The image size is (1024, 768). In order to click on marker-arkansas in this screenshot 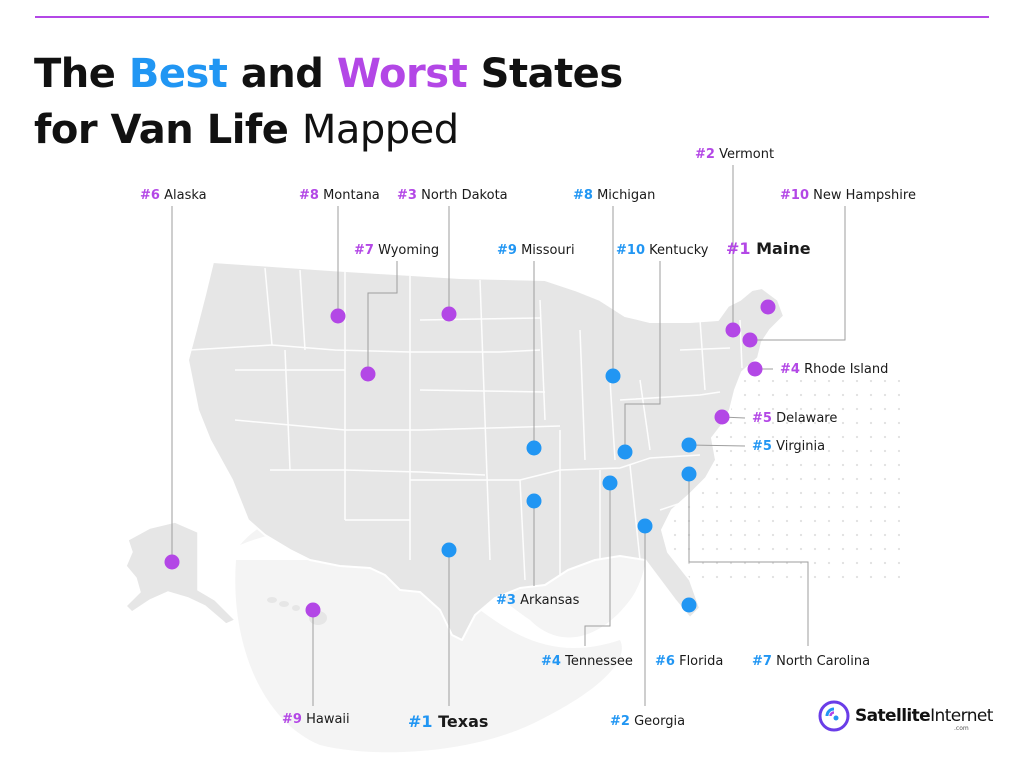, I will do `click(534, 501)`.